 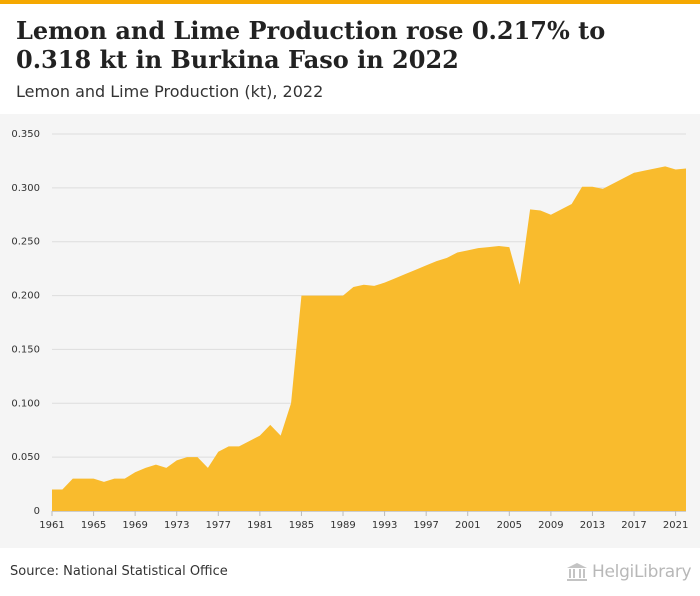 I want to click on y-tick-label: 0.250, so click(x=25, y=242).